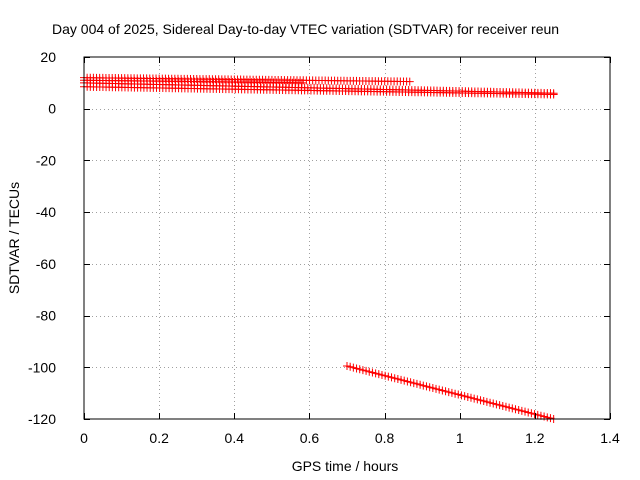 This screenshot has height=480, width=640. What do you see at coordinates (535, 438) in the screenshot?
I see `x-tick-label: 1.2` at bounding box center [535, 438].